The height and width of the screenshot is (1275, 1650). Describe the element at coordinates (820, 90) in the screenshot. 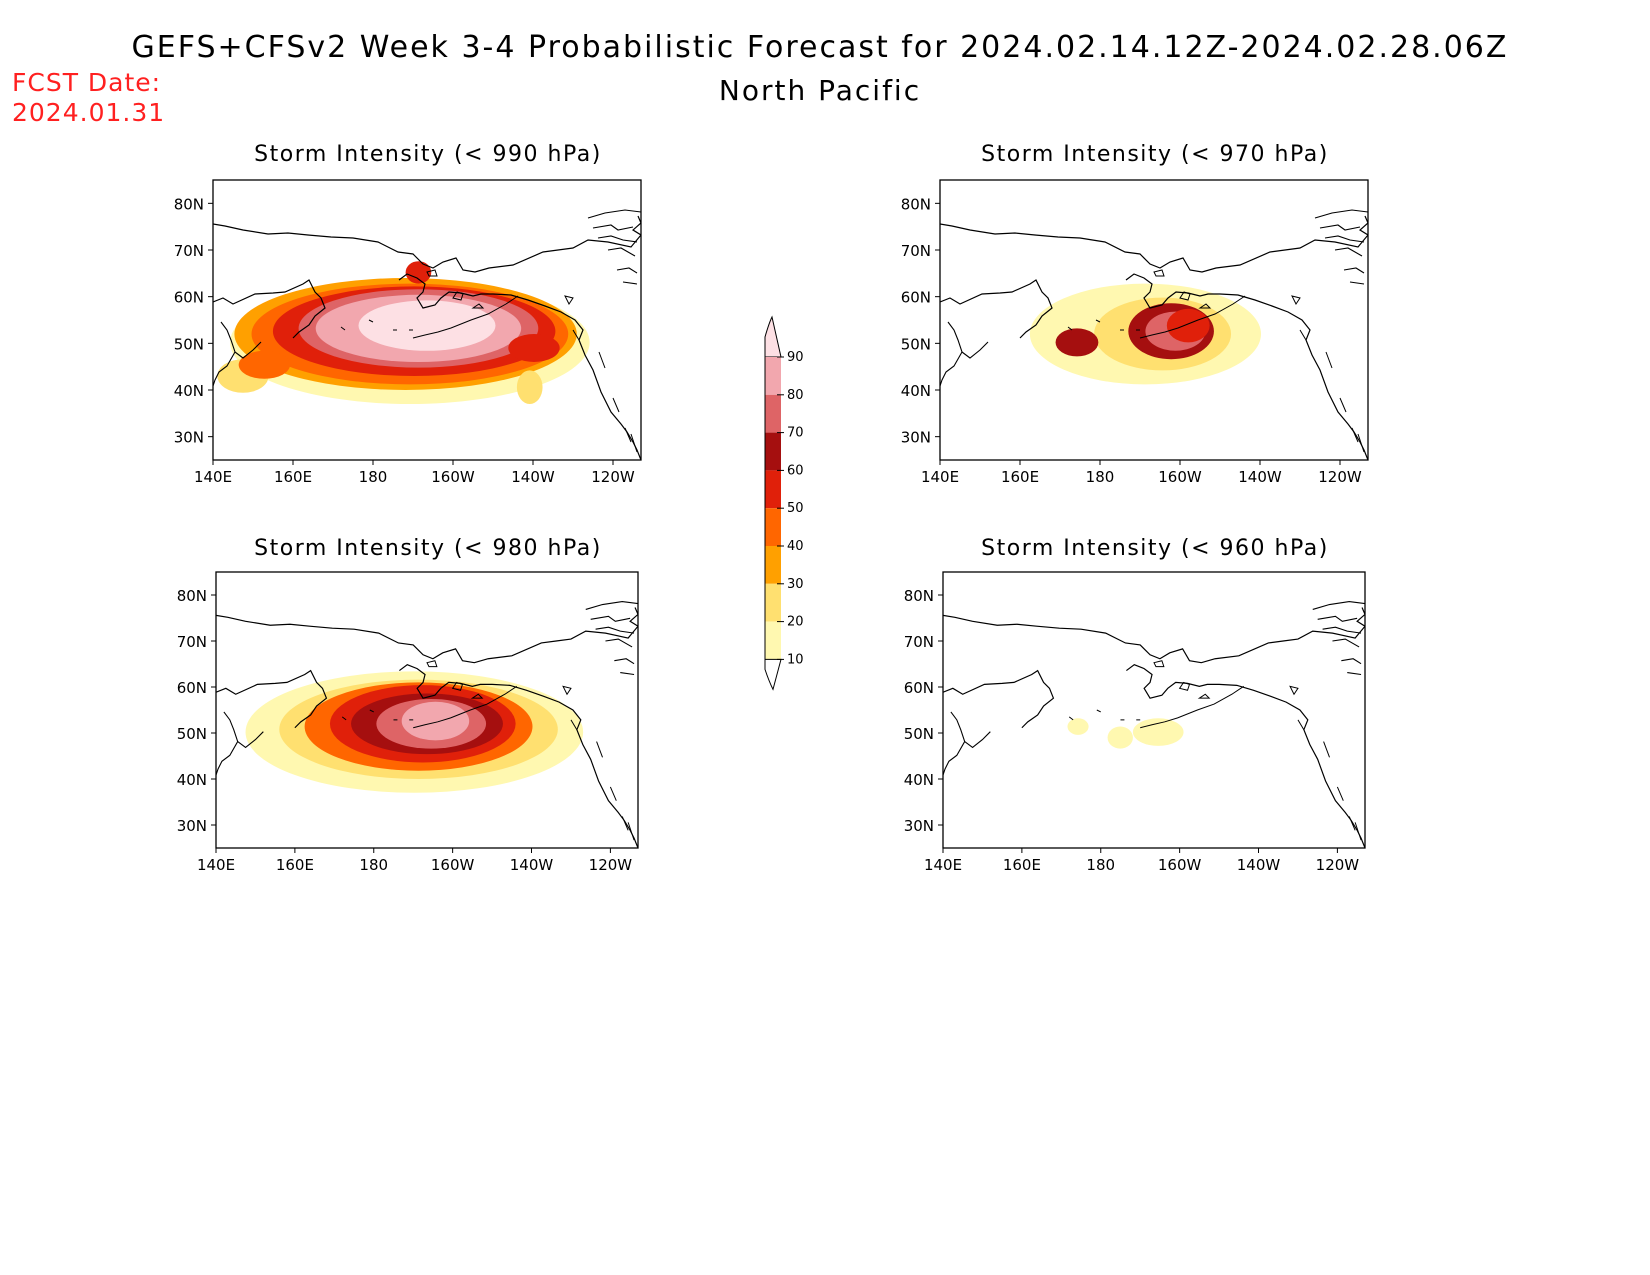

I see `page-subtitle: North Pacific` at that location.